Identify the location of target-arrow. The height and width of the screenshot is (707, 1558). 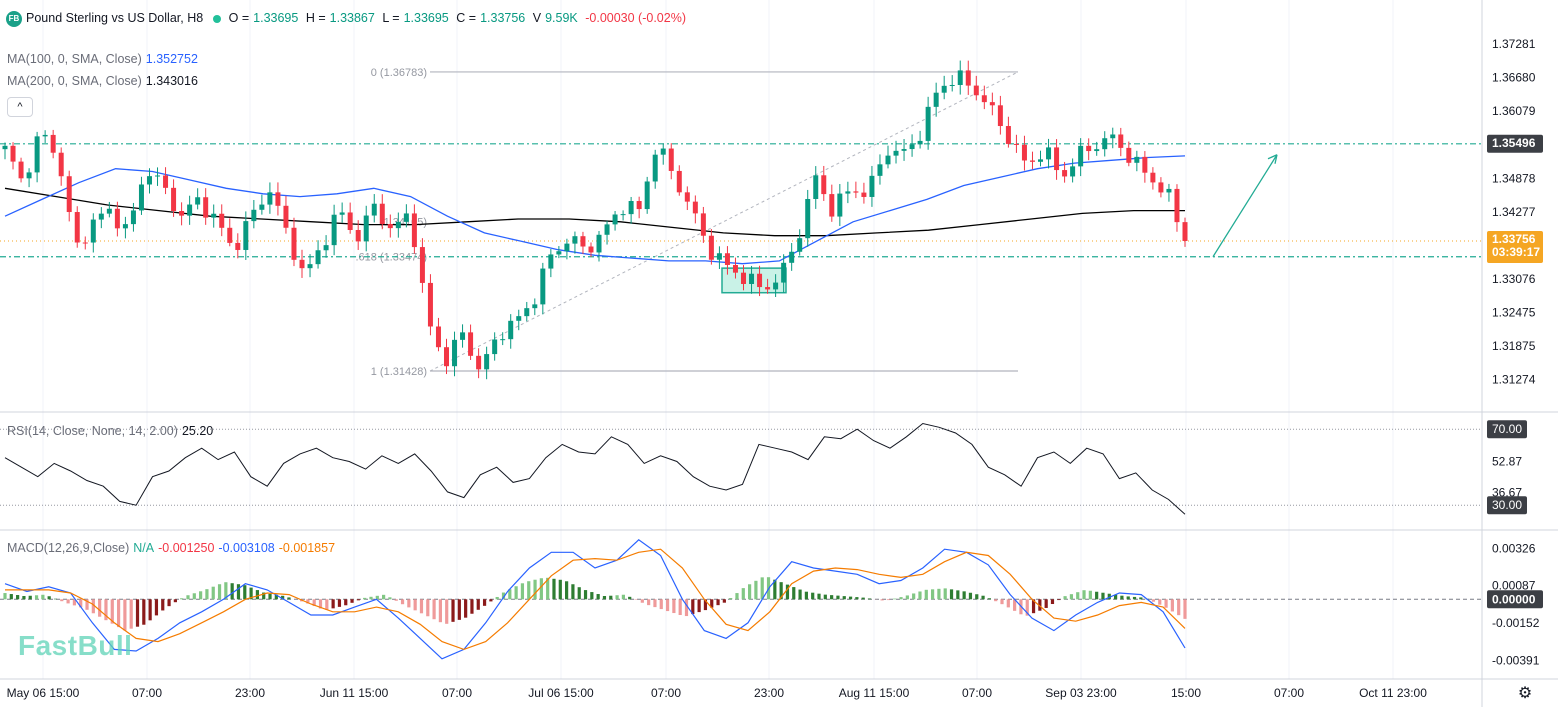
(1245, 206).